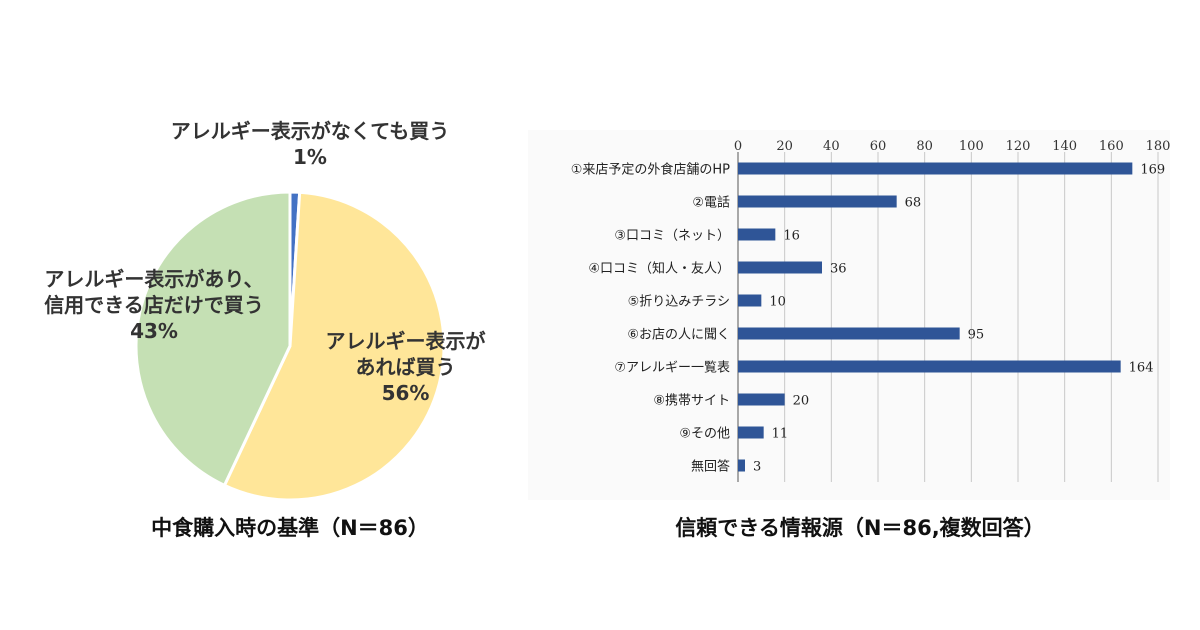  What do you see at coordinates (913, 203) in the screenshot?
I see `bar-value-label: 68` at bounding box center [913, 203].